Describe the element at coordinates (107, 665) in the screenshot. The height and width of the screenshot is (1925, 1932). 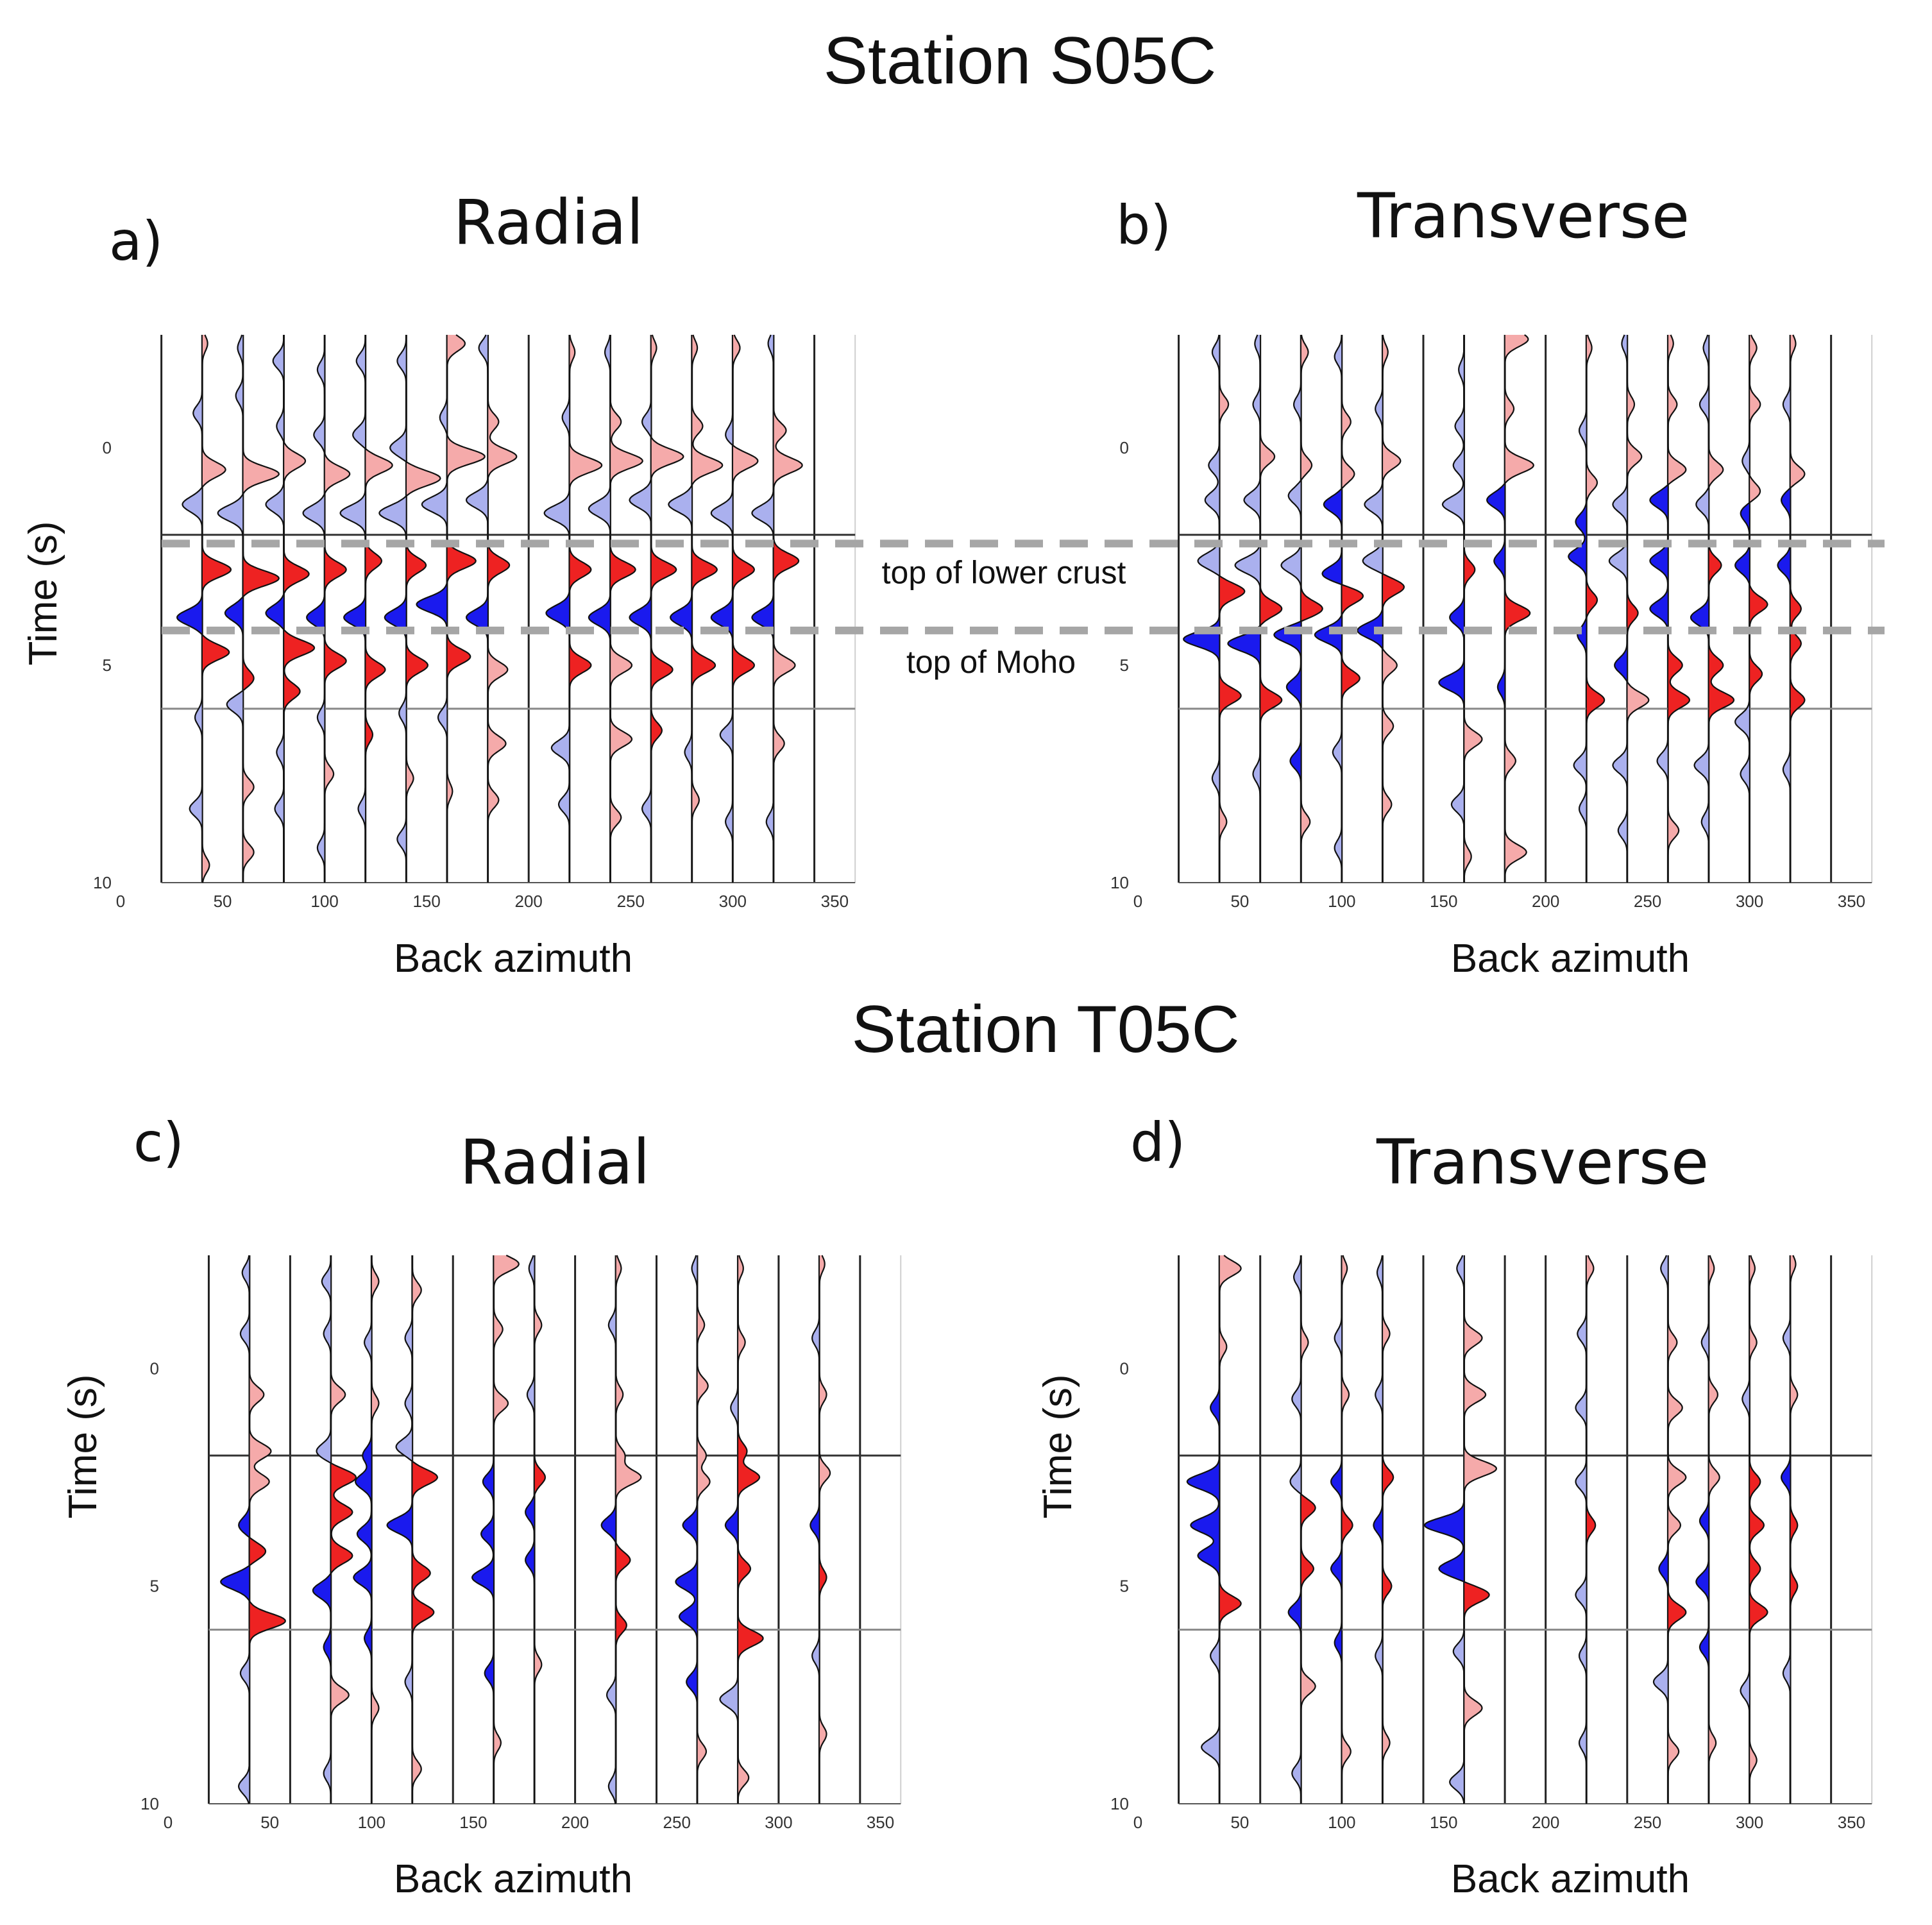
I see `y-tick-label: 5` at that location.